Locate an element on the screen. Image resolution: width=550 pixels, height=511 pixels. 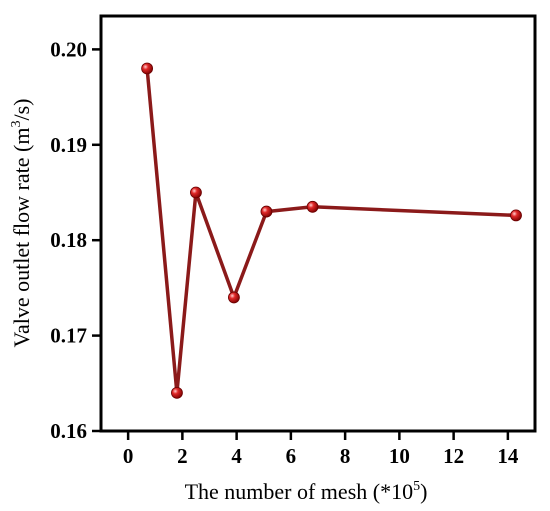
y-tick-label: 0.17 is located at coordinates (68, 336).